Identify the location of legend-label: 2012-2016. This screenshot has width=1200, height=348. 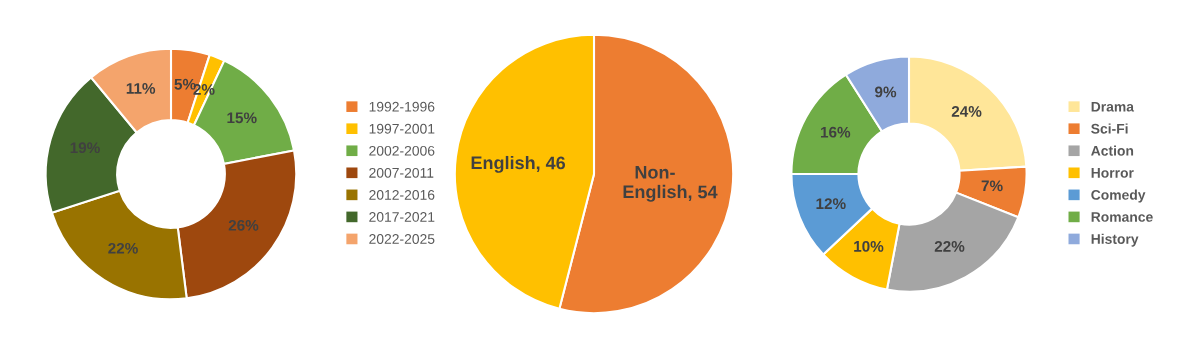
(402, 194).